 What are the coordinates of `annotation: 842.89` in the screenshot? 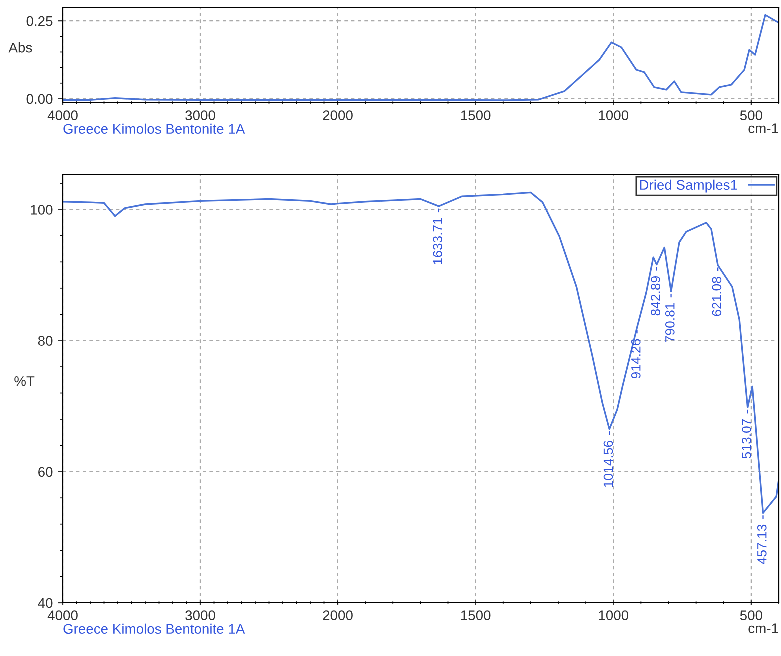 It's located at (655, 296).